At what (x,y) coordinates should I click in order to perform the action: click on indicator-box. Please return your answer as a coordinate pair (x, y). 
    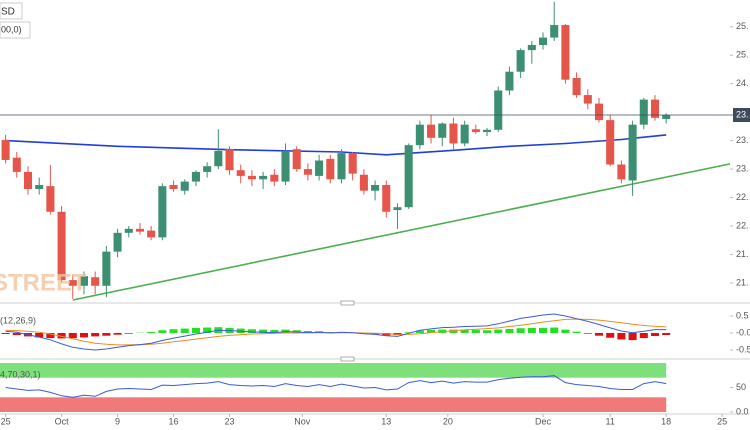
    Looking at the image, I should click on (15, 30).